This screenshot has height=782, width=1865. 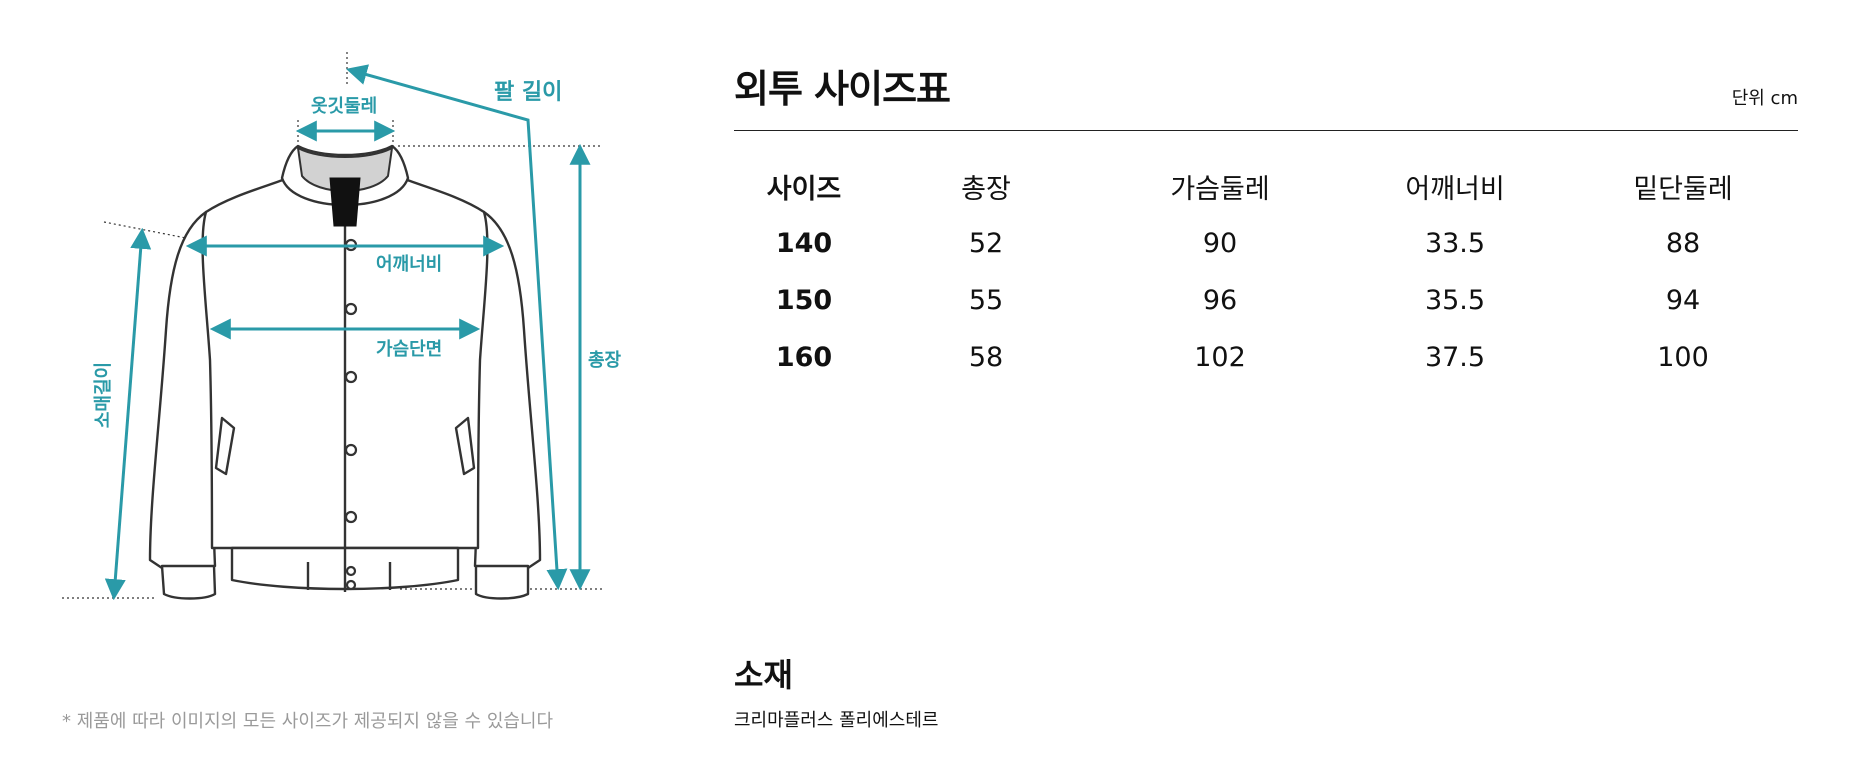 What do you see at coordinates (1683, 357) in the screenshot?
I see `hem-cell: 100` at bounding box center [1683, 357].